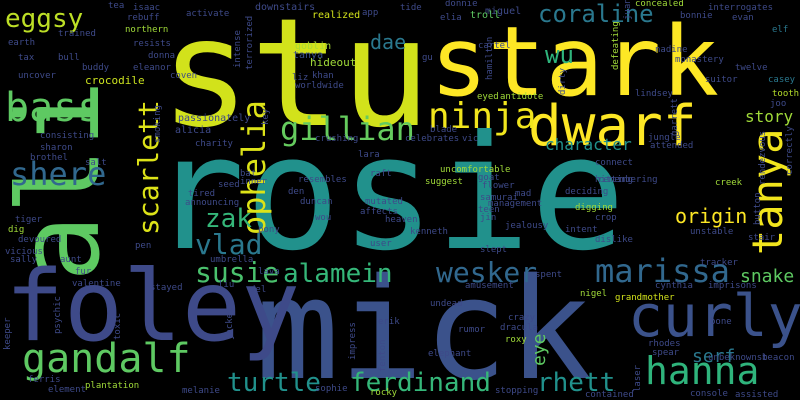  Describe the element at coordinates (702, 371) in the screenshot. I see `word-hanna: hanna` at that location.